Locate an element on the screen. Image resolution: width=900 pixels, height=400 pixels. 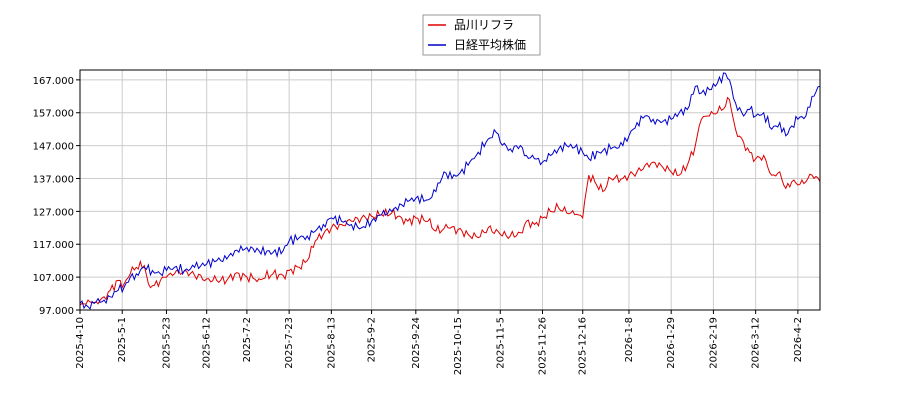
x-tick-label: 2026-4-2 is located at coordinates (798, 339).